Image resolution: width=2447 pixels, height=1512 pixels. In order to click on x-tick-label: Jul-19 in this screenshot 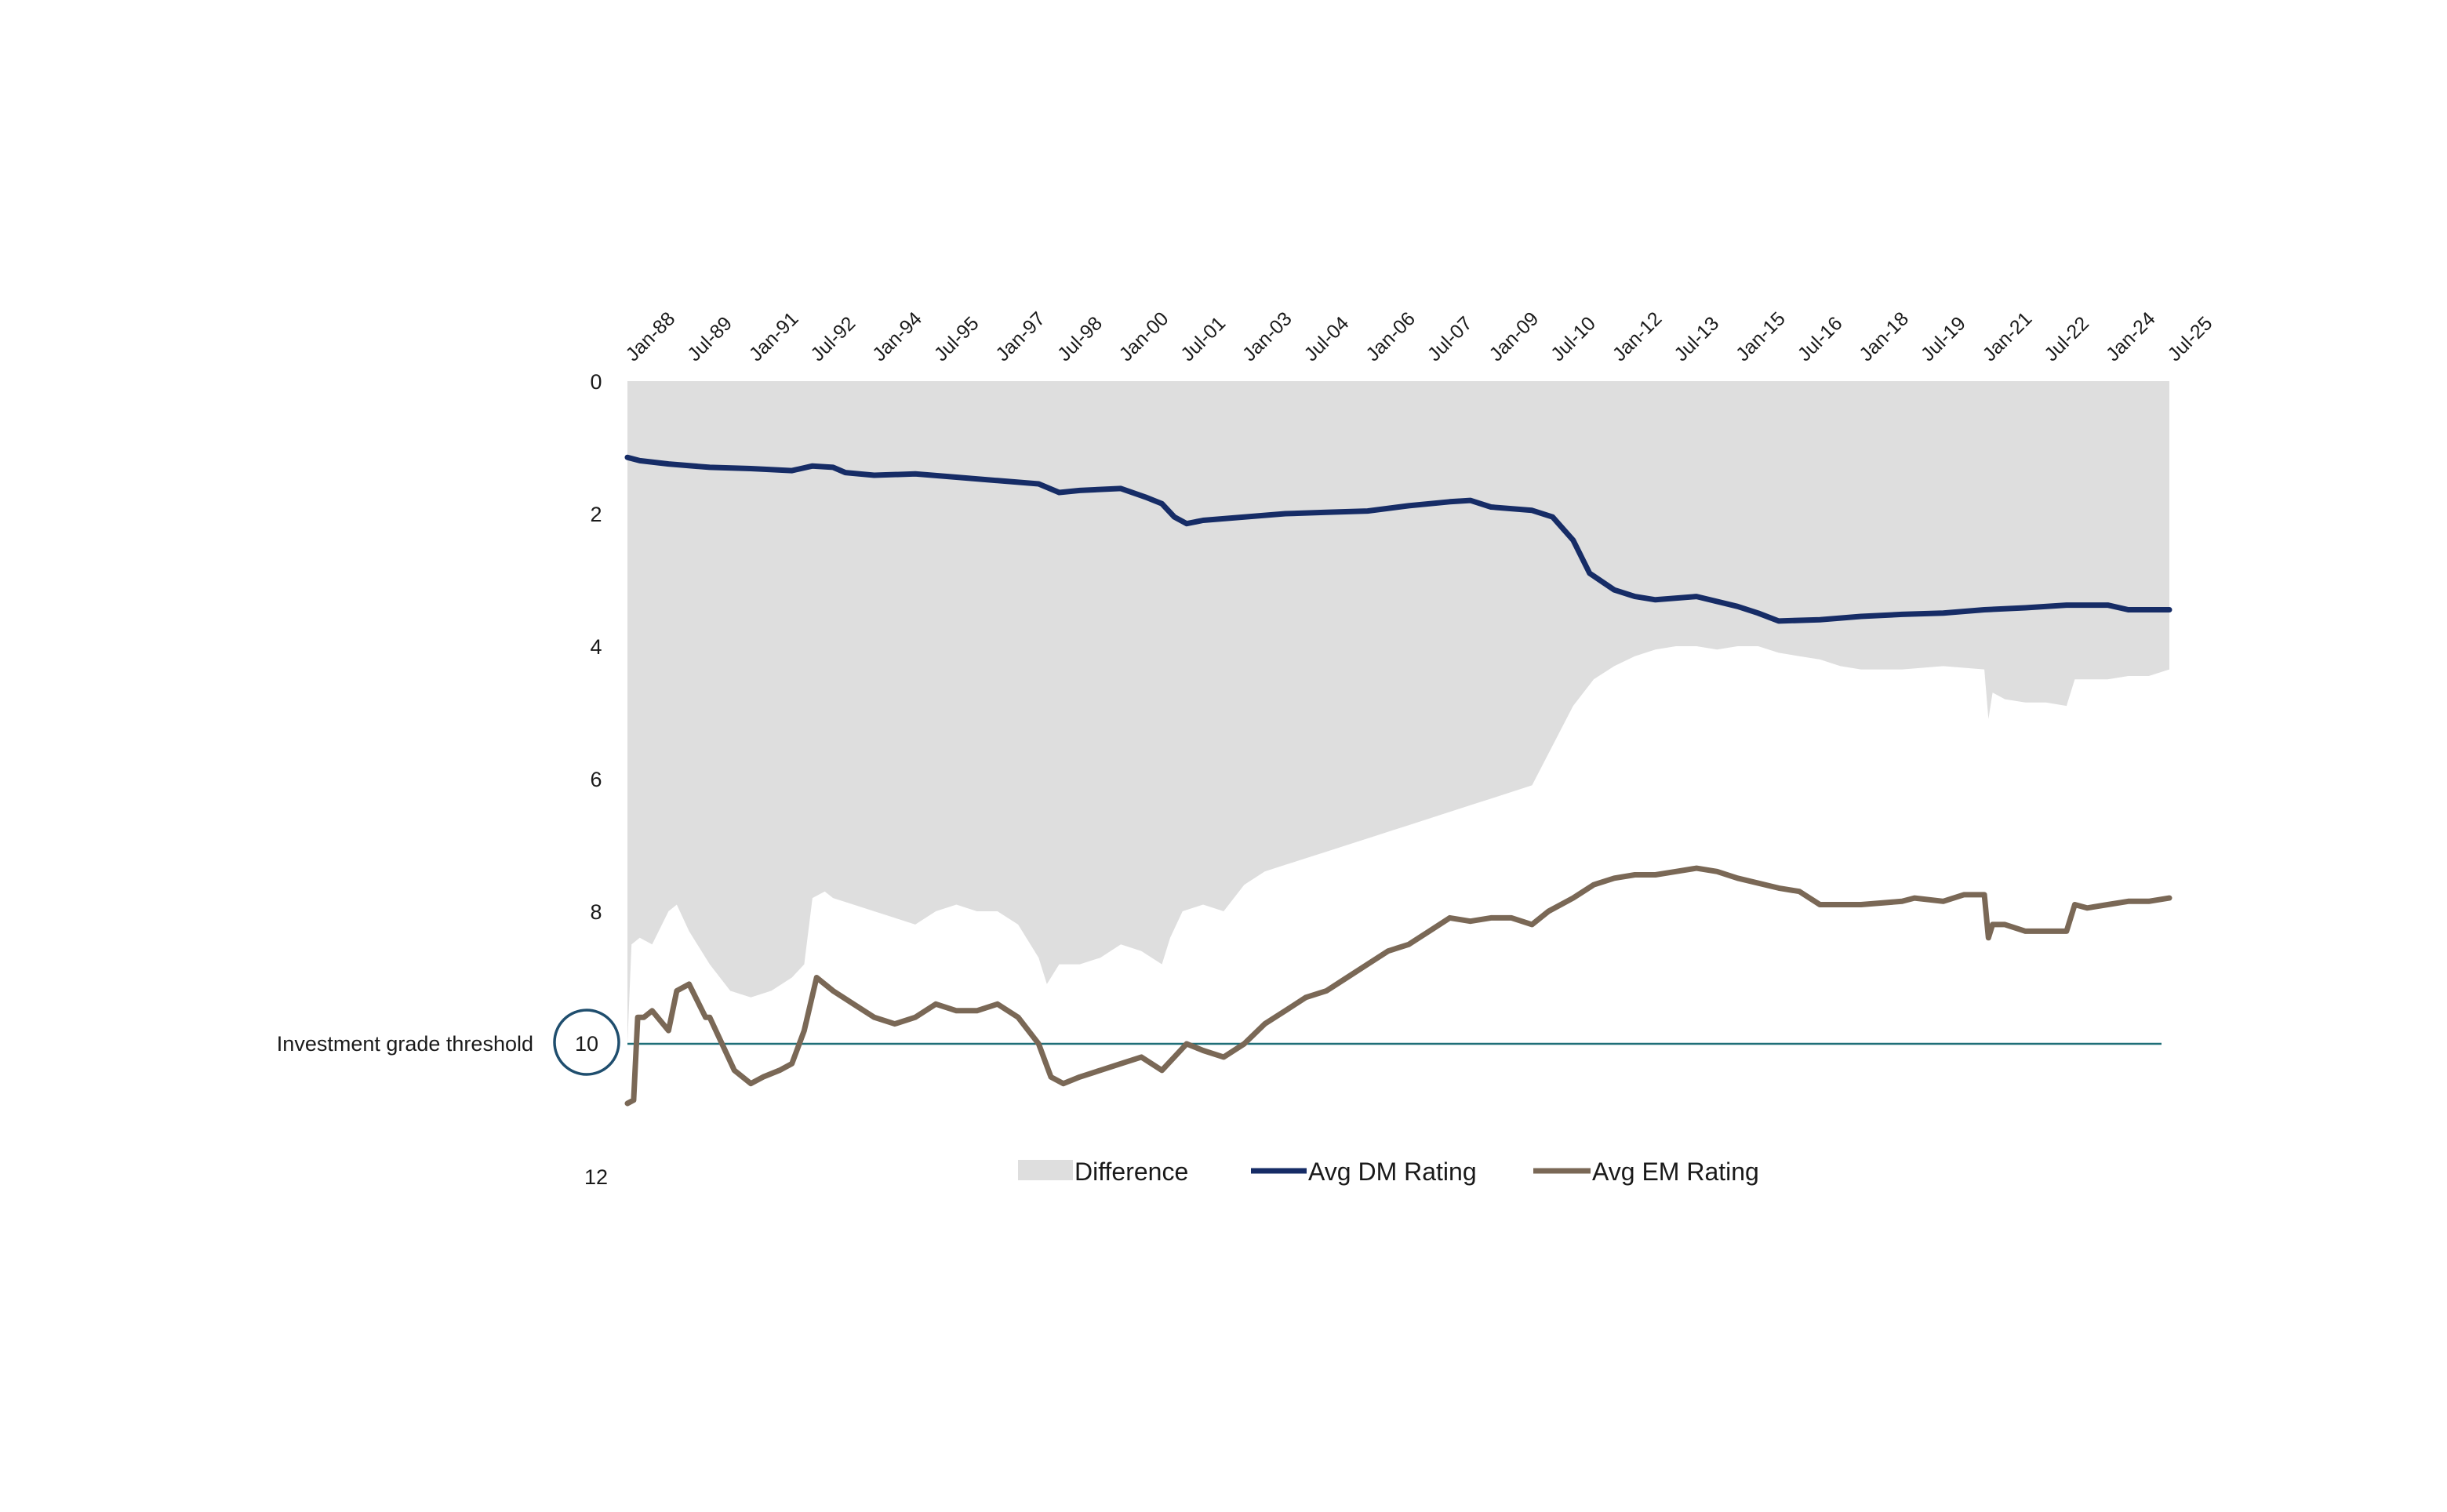, I will do `click(1943, 338)`.